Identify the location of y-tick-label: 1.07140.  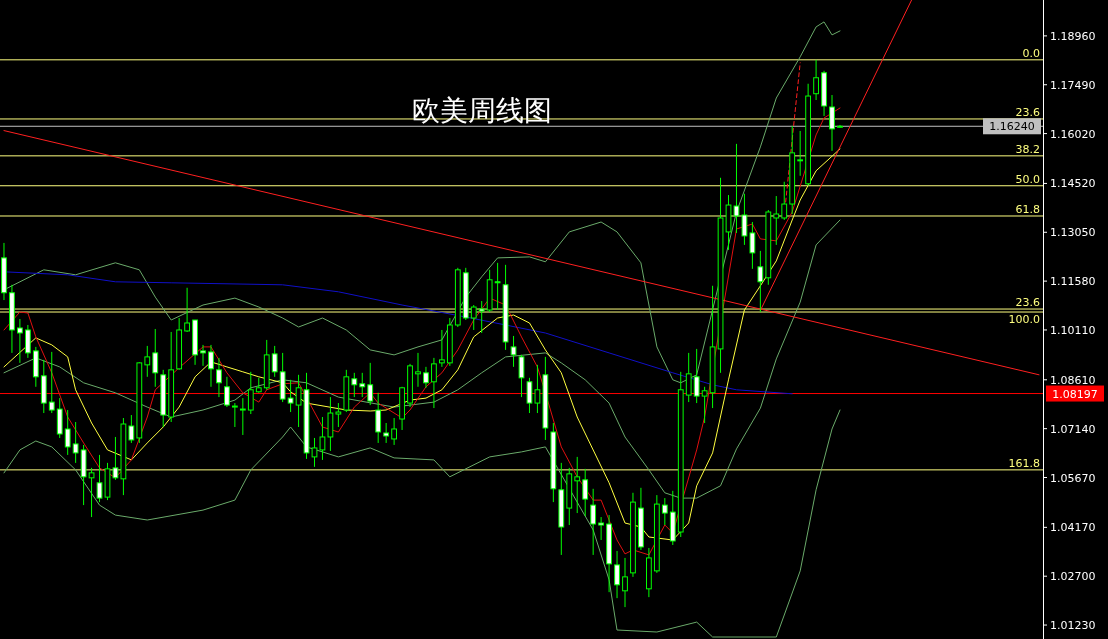
(1073, 429).